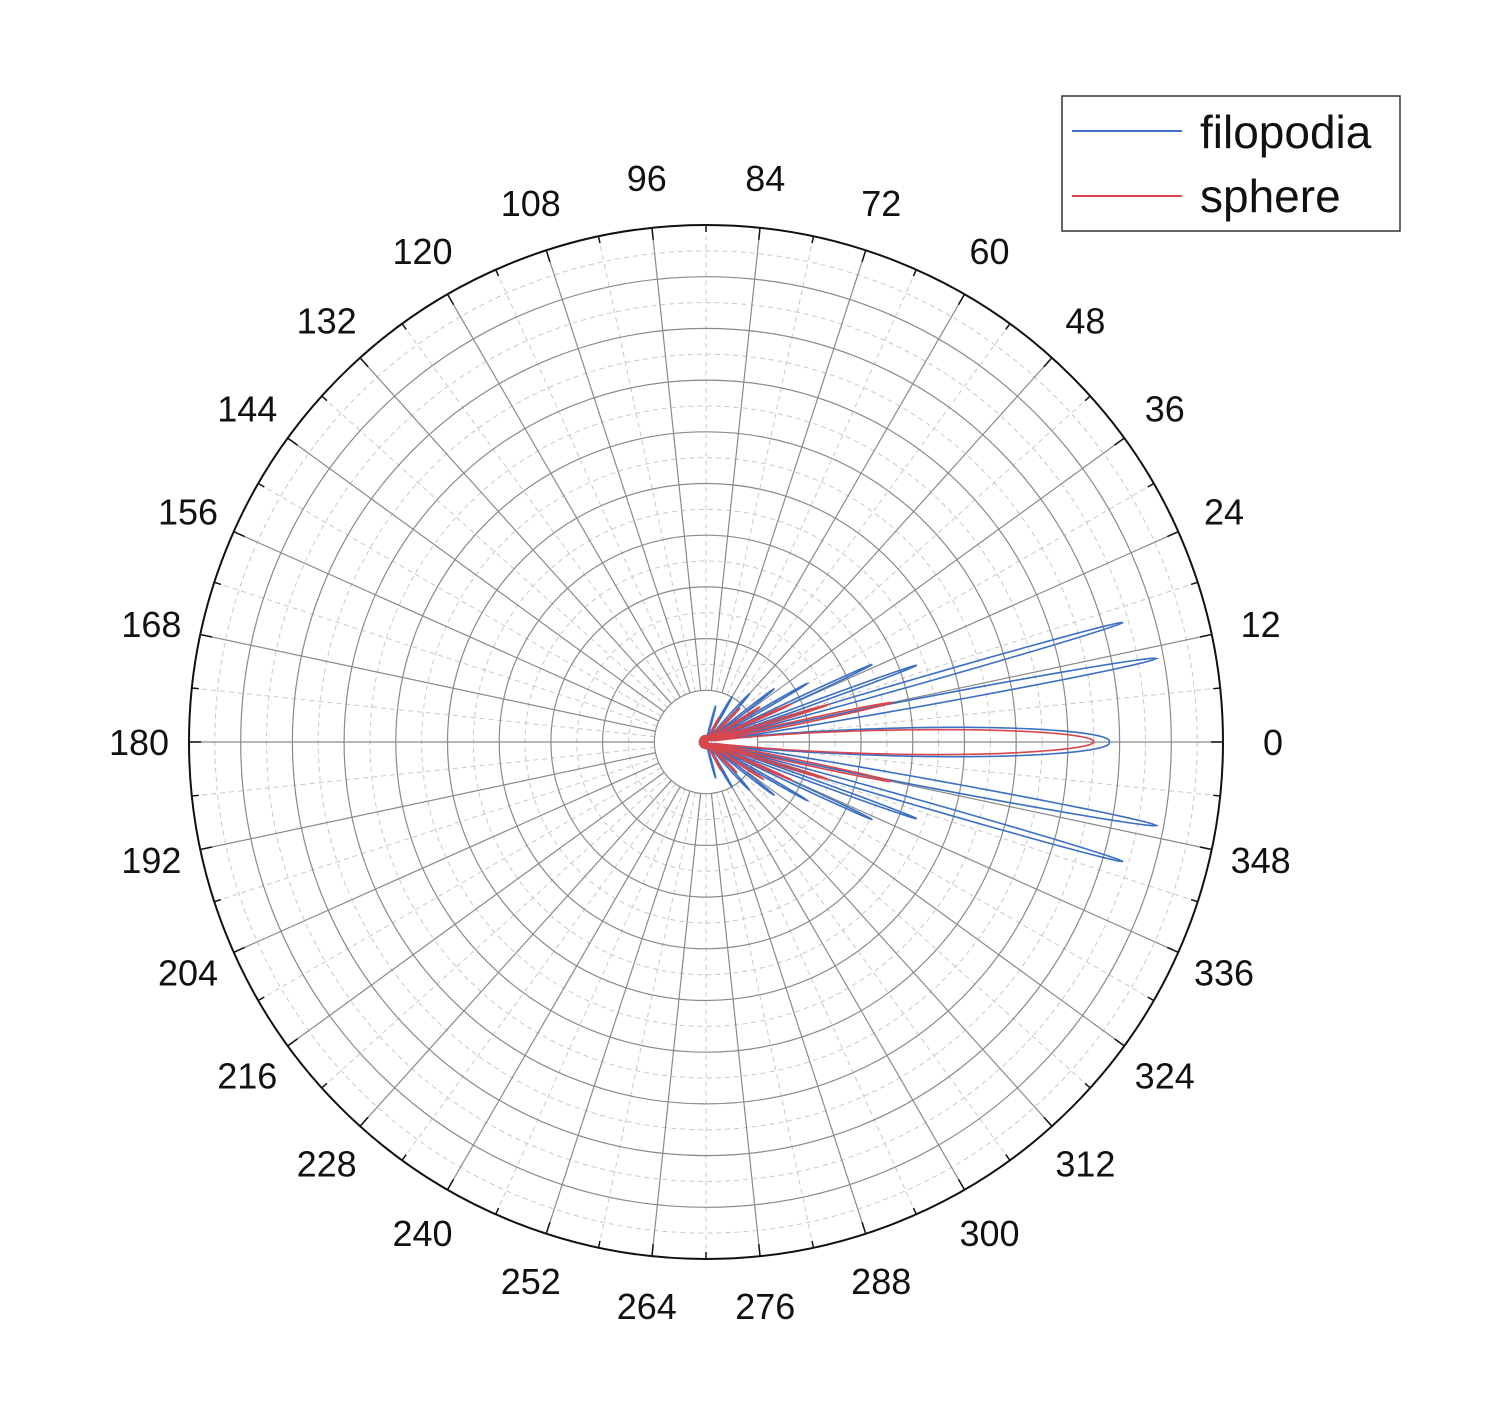 This screenshot has height=1426, width=1500. Describe the element at coordinates (647, 1306) in the screenshot. I see `angle-tick-label: 264` at that location.